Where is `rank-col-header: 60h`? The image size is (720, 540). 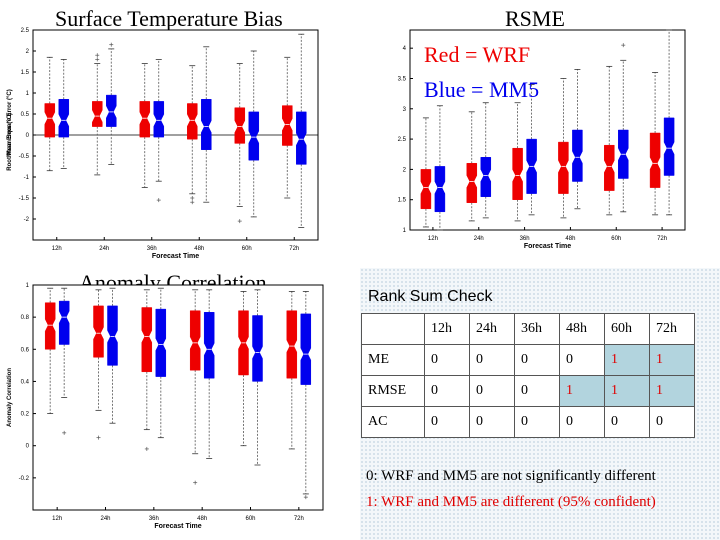 rank-col-header: 60h is located at coordinates (627, 329).